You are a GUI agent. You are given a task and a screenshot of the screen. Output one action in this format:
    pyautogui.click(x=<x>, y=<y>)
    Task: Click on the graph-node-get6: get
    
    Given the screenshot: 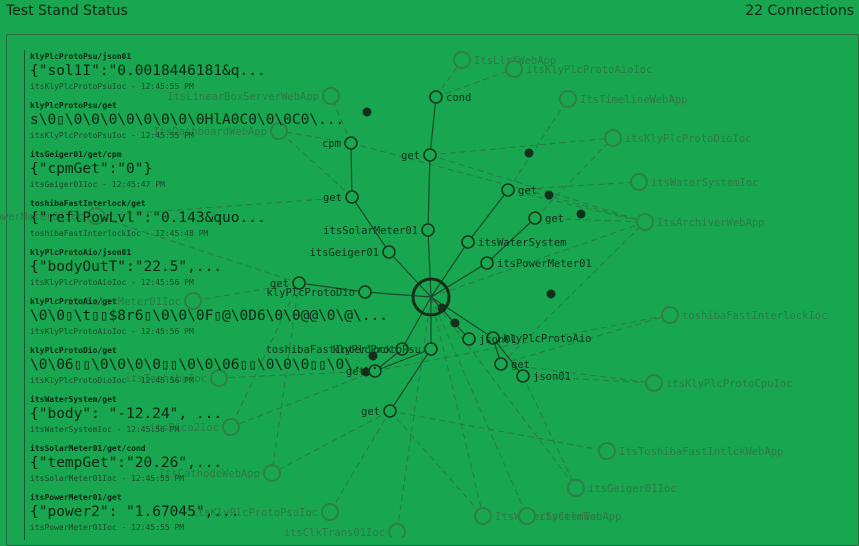 What is the action you would take?
    pyautogui.click(x=512, y=364)
    